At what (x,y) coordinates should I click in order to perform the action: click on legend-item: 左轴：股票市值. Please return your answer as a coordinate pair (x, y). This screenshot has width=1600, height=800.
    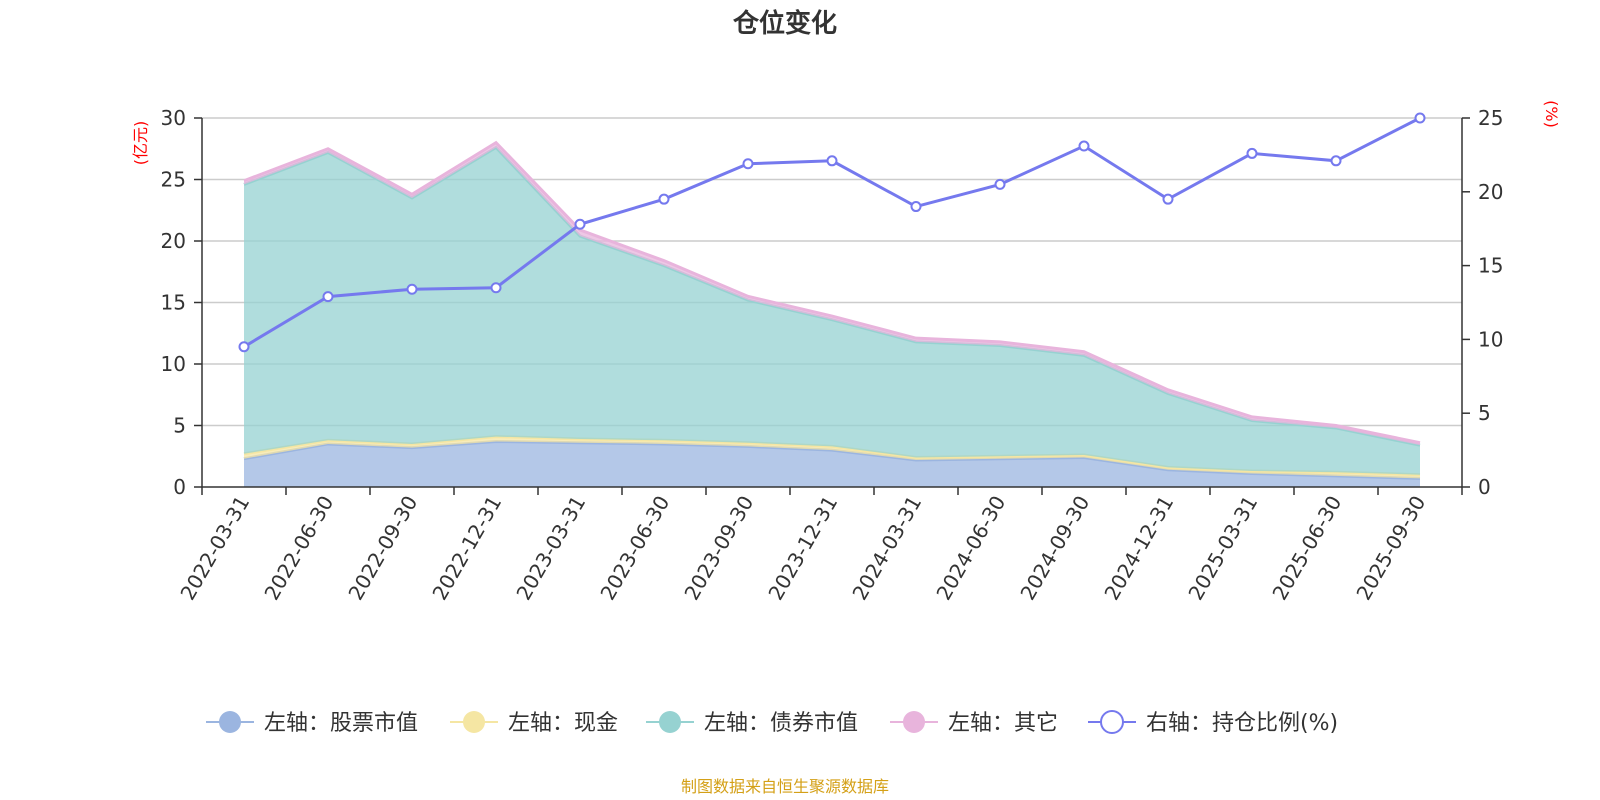
    Looking at the image, I should click on (312, 723).